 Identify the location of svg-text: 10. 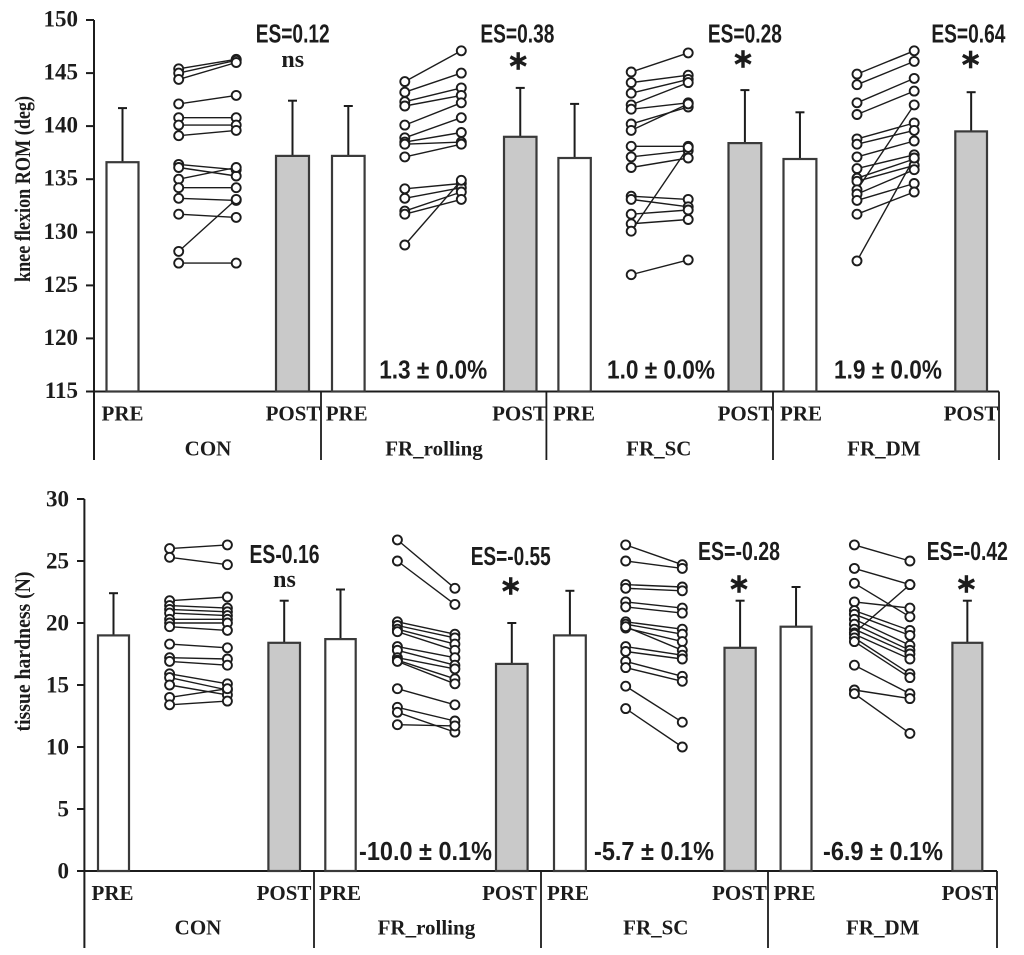
(57, 747).